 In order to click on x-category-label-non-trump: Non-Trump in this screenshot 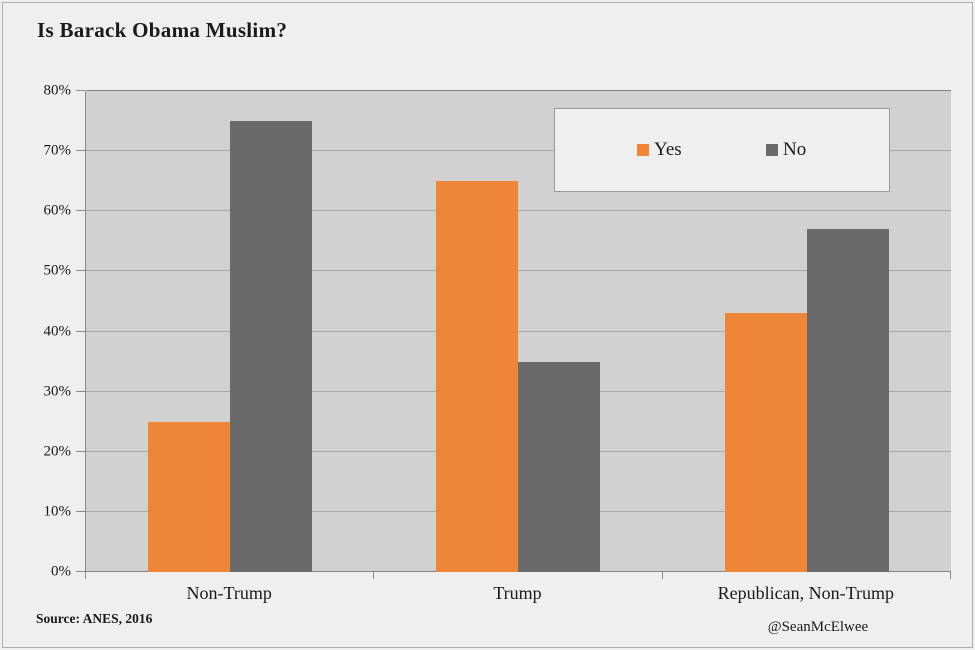, I will do `click(229, 593)`.